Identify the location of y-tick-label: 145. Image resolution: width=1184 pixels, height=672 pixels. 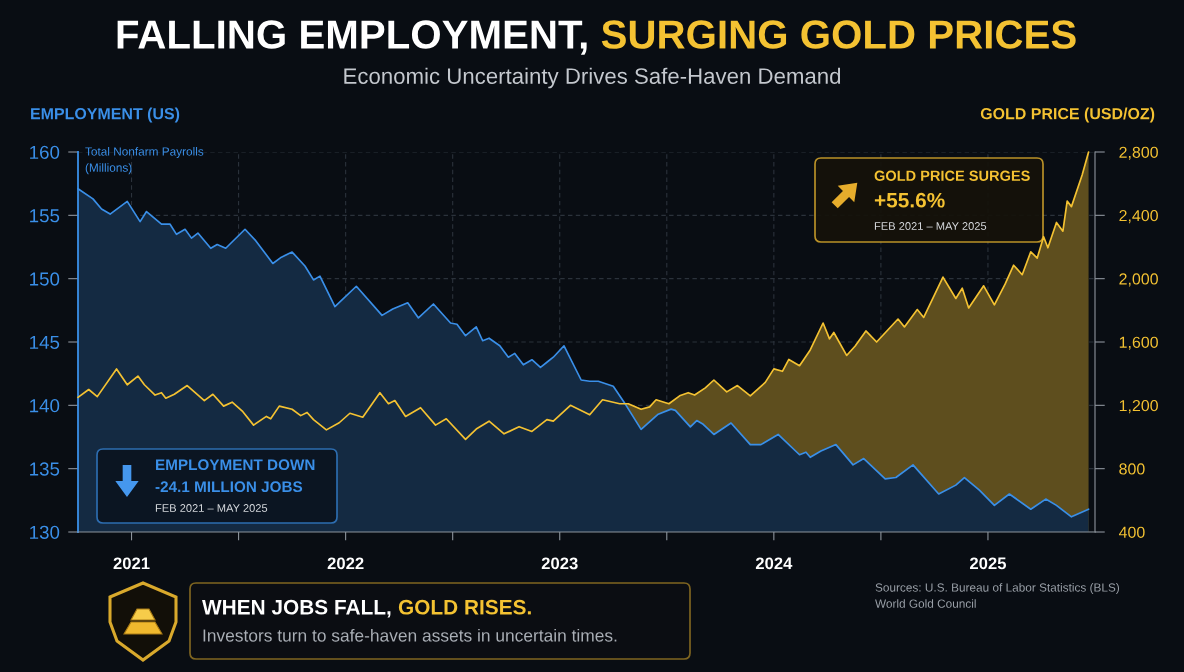
(45, 342).